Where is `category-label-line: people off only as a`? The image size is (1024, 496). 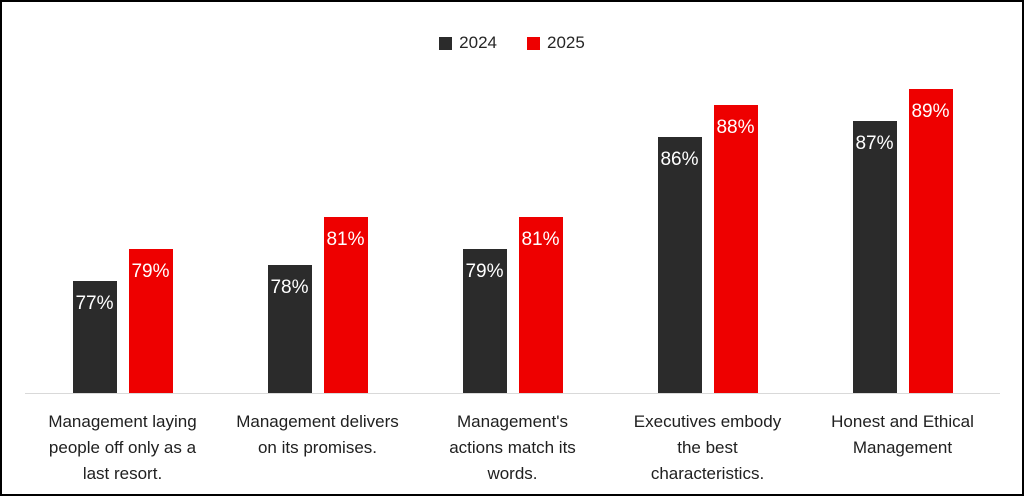
category-label-line: people off only as a is located at coordinates (122, 447).